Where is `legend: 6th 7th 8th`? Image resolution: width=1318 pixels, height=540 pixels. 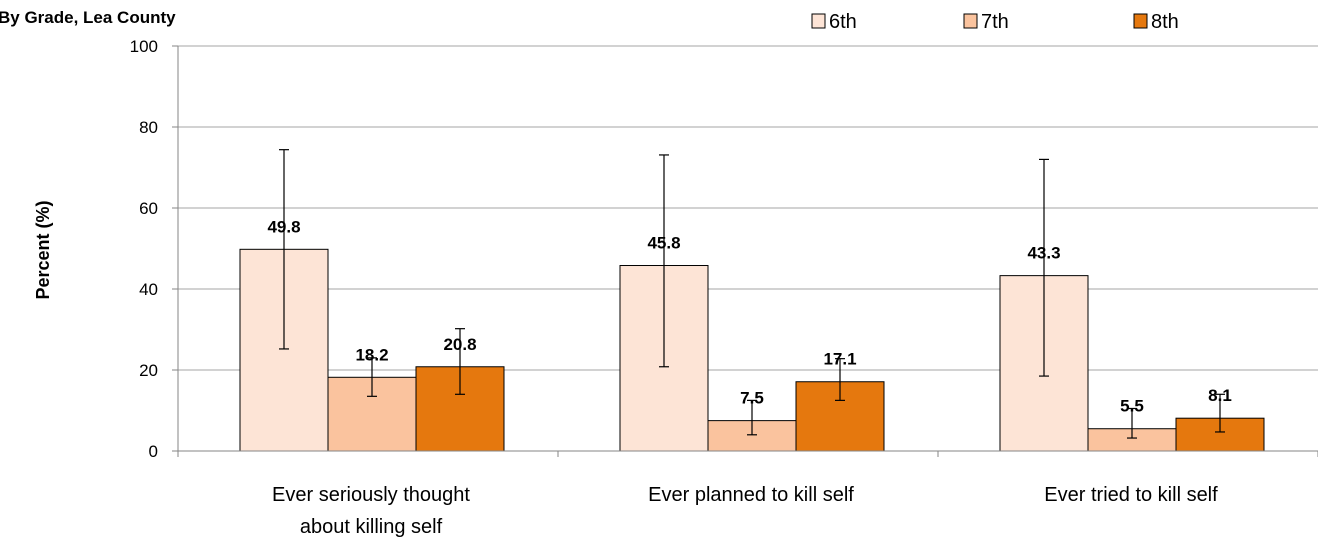
legend: 6th 7th 8th is located at coordinates (995, 22).